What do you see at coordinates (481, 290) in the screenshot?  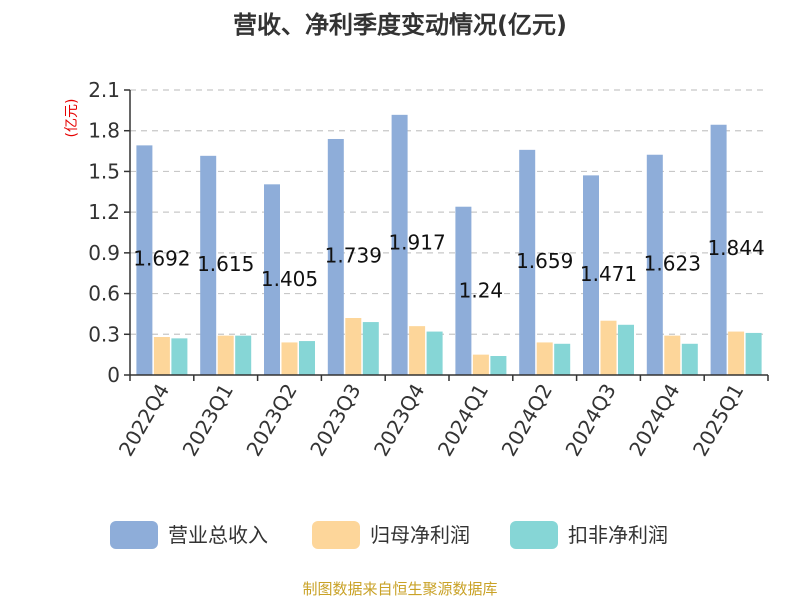 I see `data-label: 1.24` at bounding box center [481, 290].